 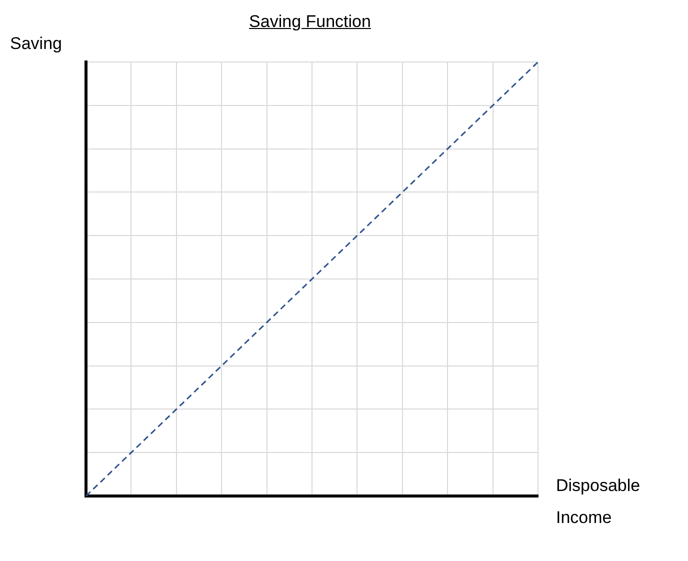 I want to click on chart-title: Saving Function, so click(x=310, y=22).